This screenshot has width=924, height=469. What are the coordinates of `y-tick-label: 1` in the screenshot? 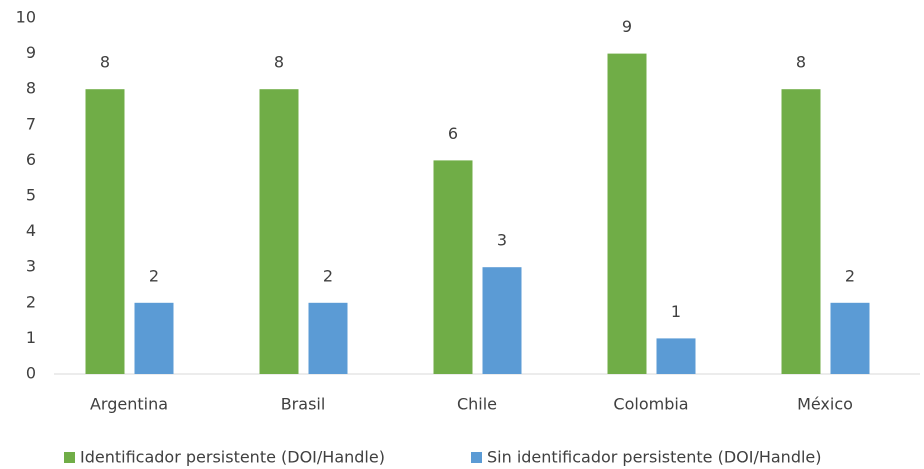 It's located at (31, 337).